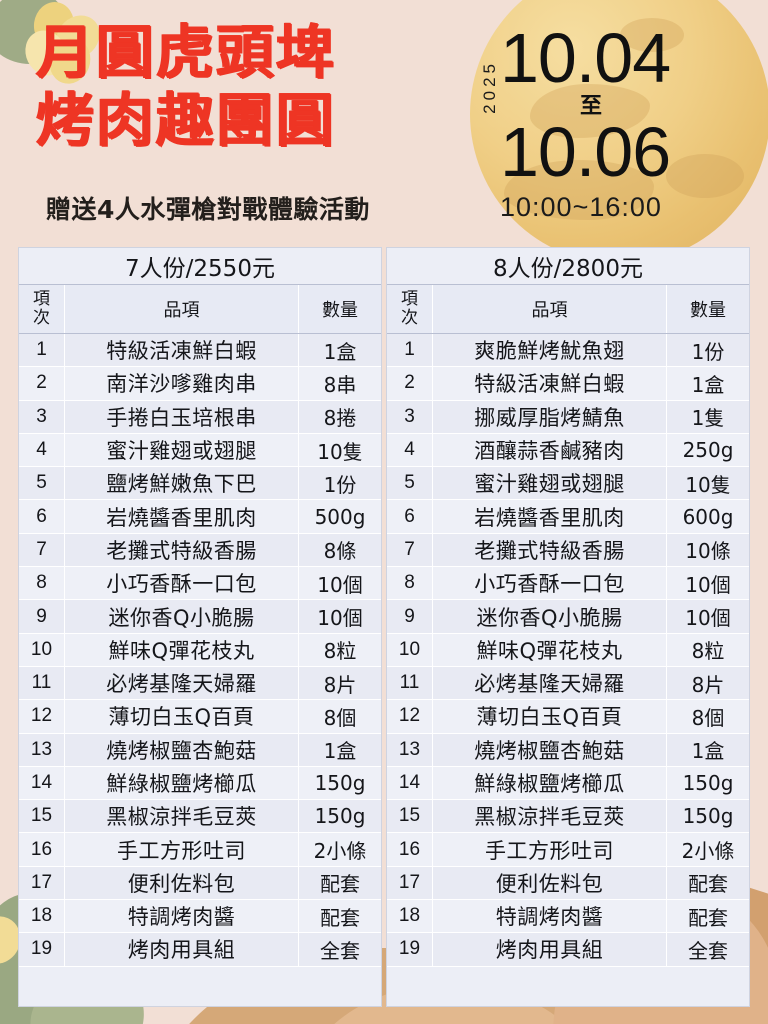 The height and width of the screenshot is (1024, 768). I want to click on event-date-start: 10.04, so click(585, 58).